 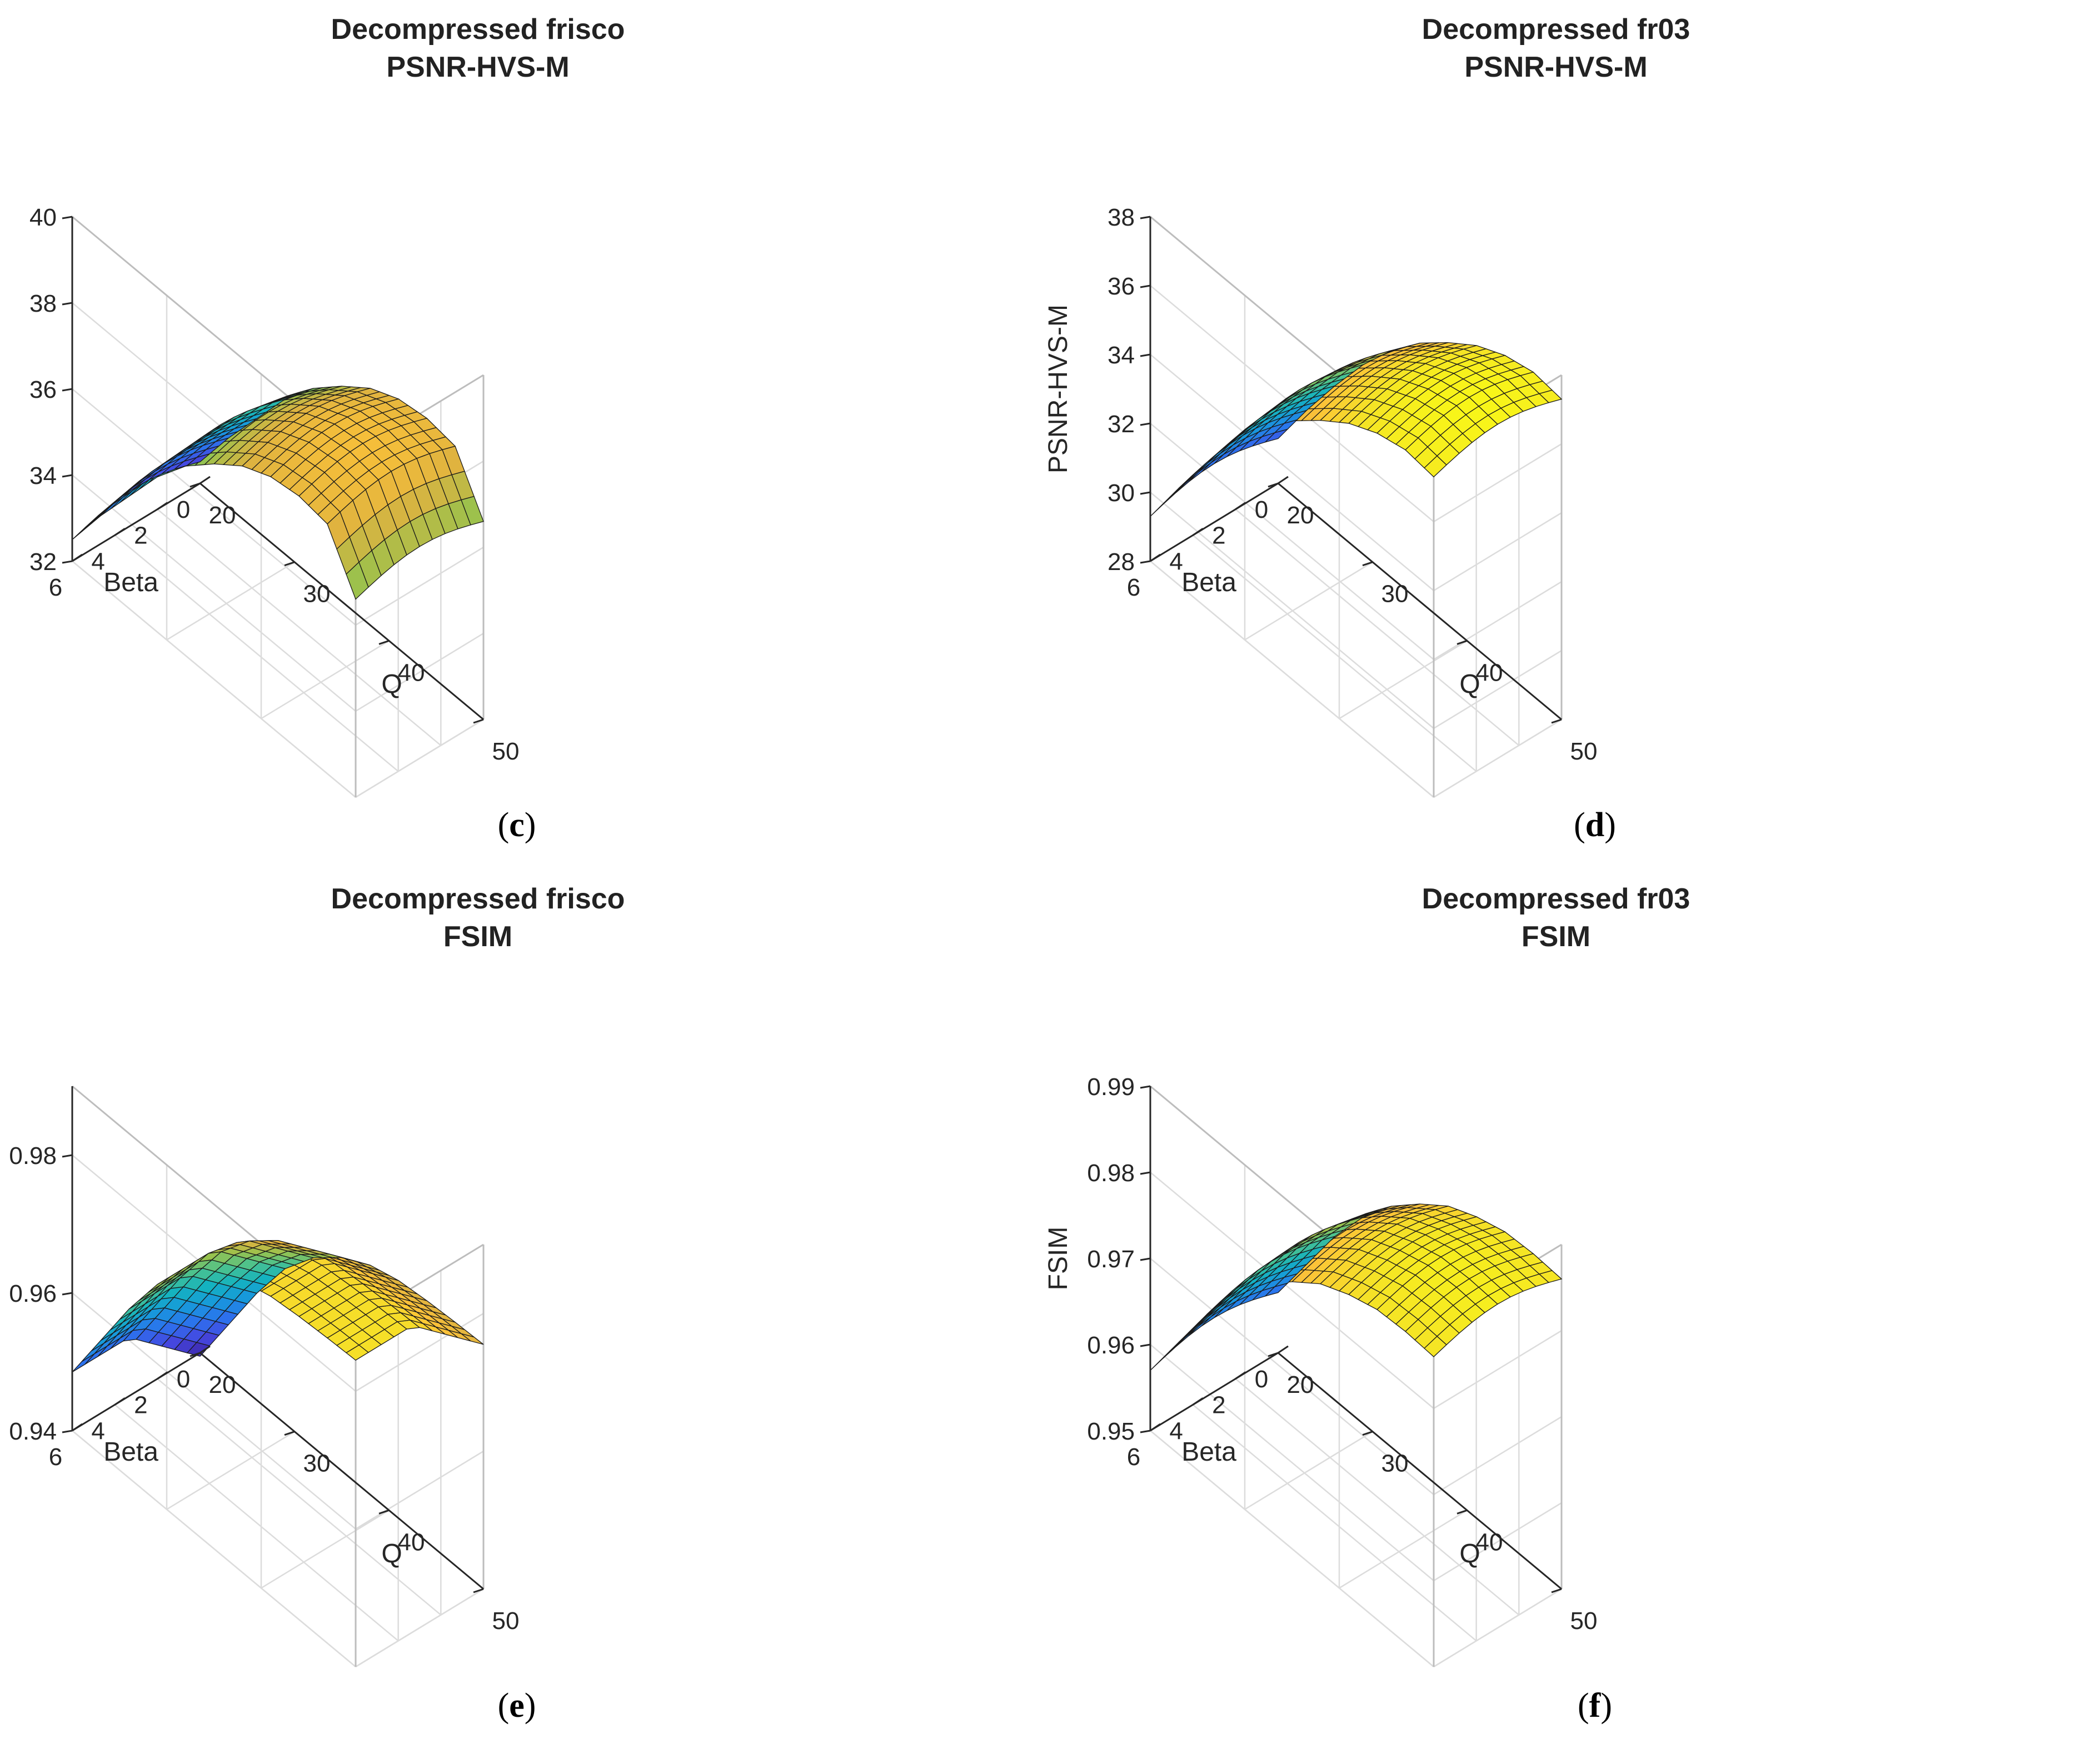 I want to click on surface, so click(x=1356, y=1287).